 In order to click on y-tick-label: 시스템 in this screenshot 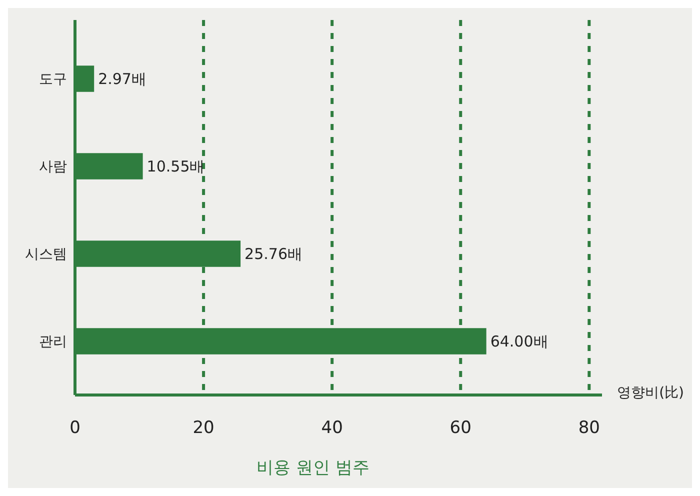, I will do `click(46, 254)`.